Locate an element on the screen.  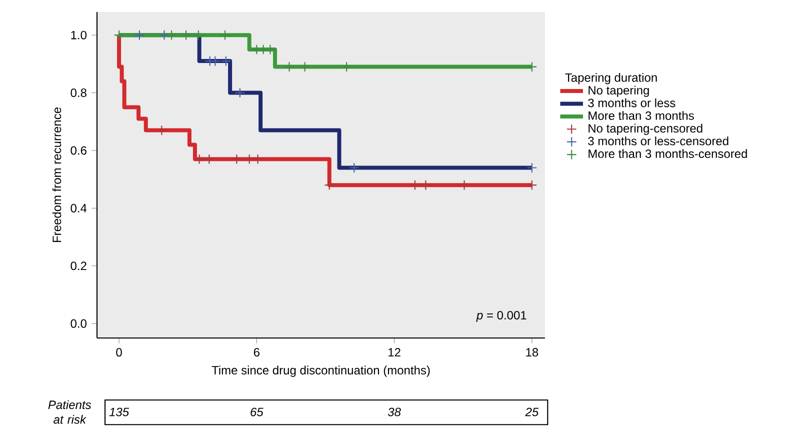
text: 38 is located at coordinates (394, 412).